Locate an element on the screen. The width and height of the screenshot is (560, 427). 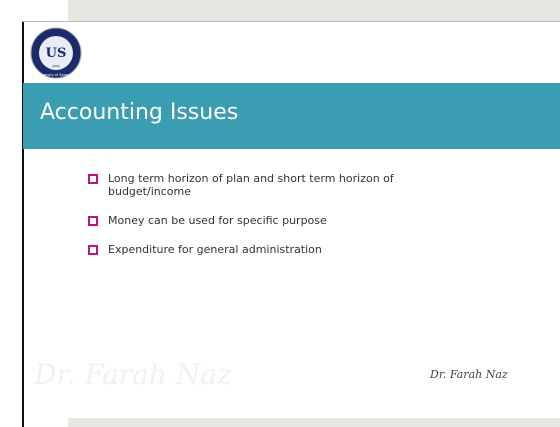
logo: US 2002 University of Sargodha is located at coordinates (56, 53).